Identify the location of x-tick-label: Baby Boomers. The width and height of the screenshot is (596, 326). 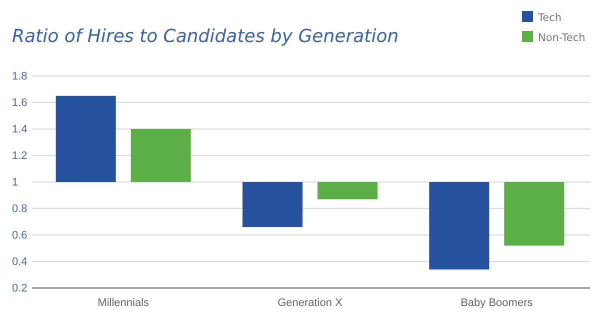
(497, 302).